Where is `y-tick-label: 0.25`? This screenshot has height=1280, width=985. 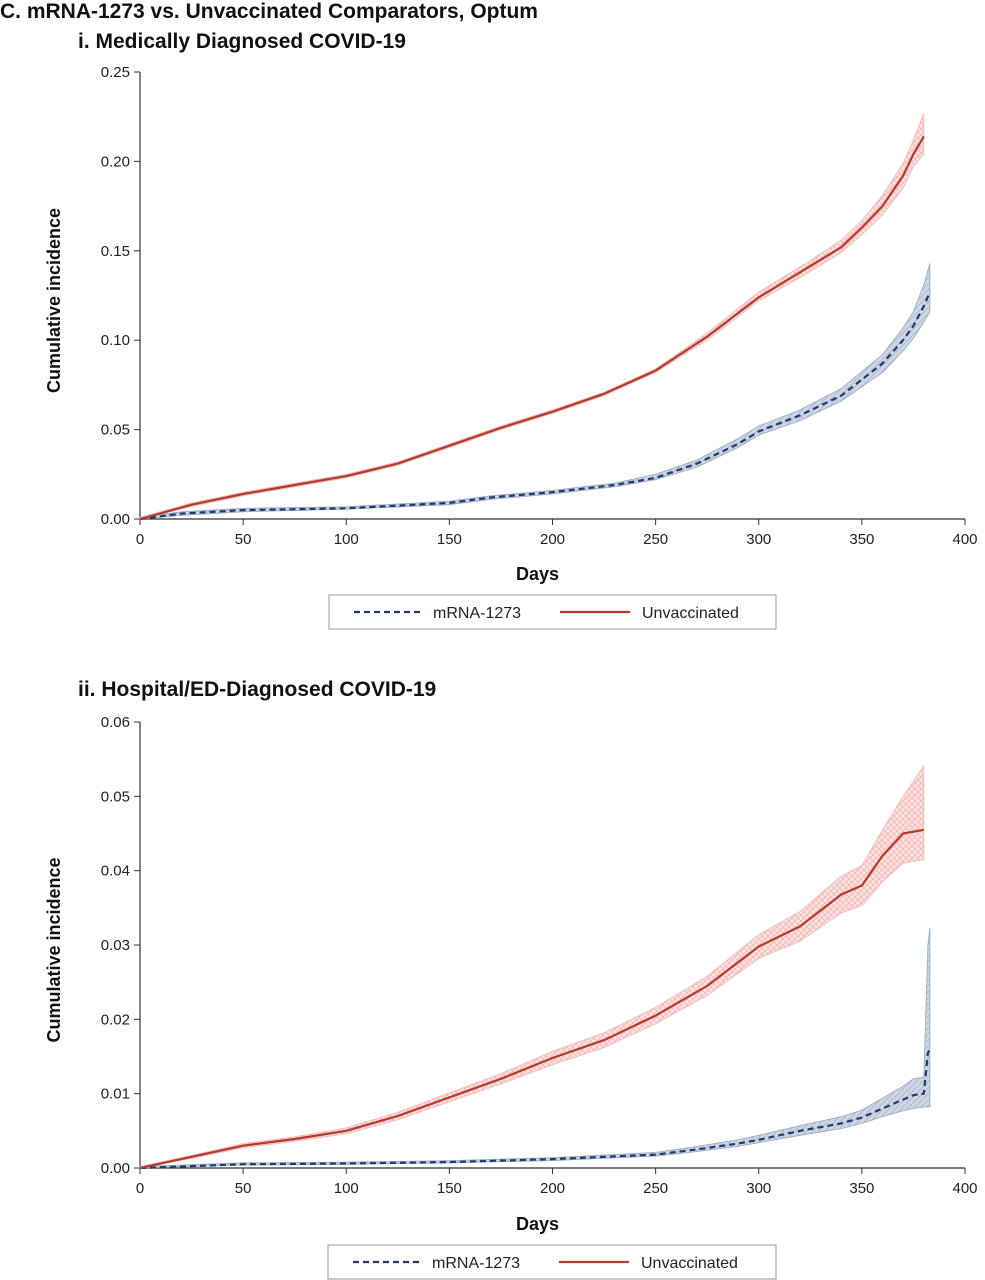 y-tick-label: 0.25 is located at coordinates (115, 72).